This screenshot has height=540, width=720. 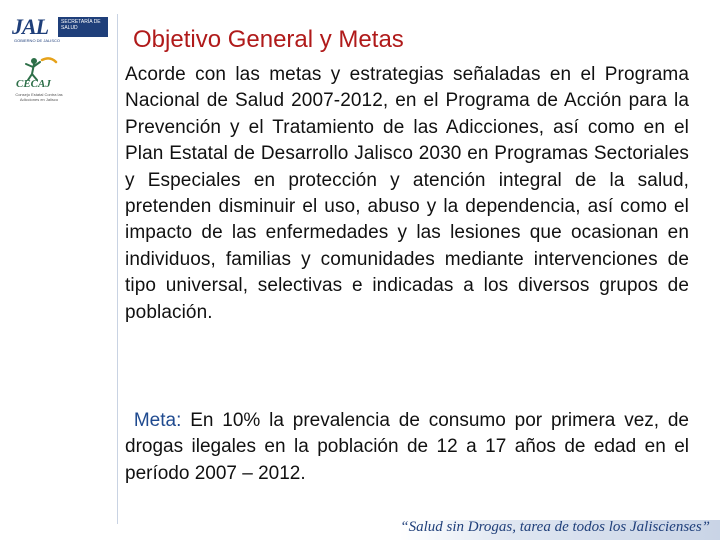 What do you see at coordinates (83, 27) in the screenshot?
I see `jalisco-logo-badge: SECRETARÍA DE SALUD` at bounding box center [83, 27].